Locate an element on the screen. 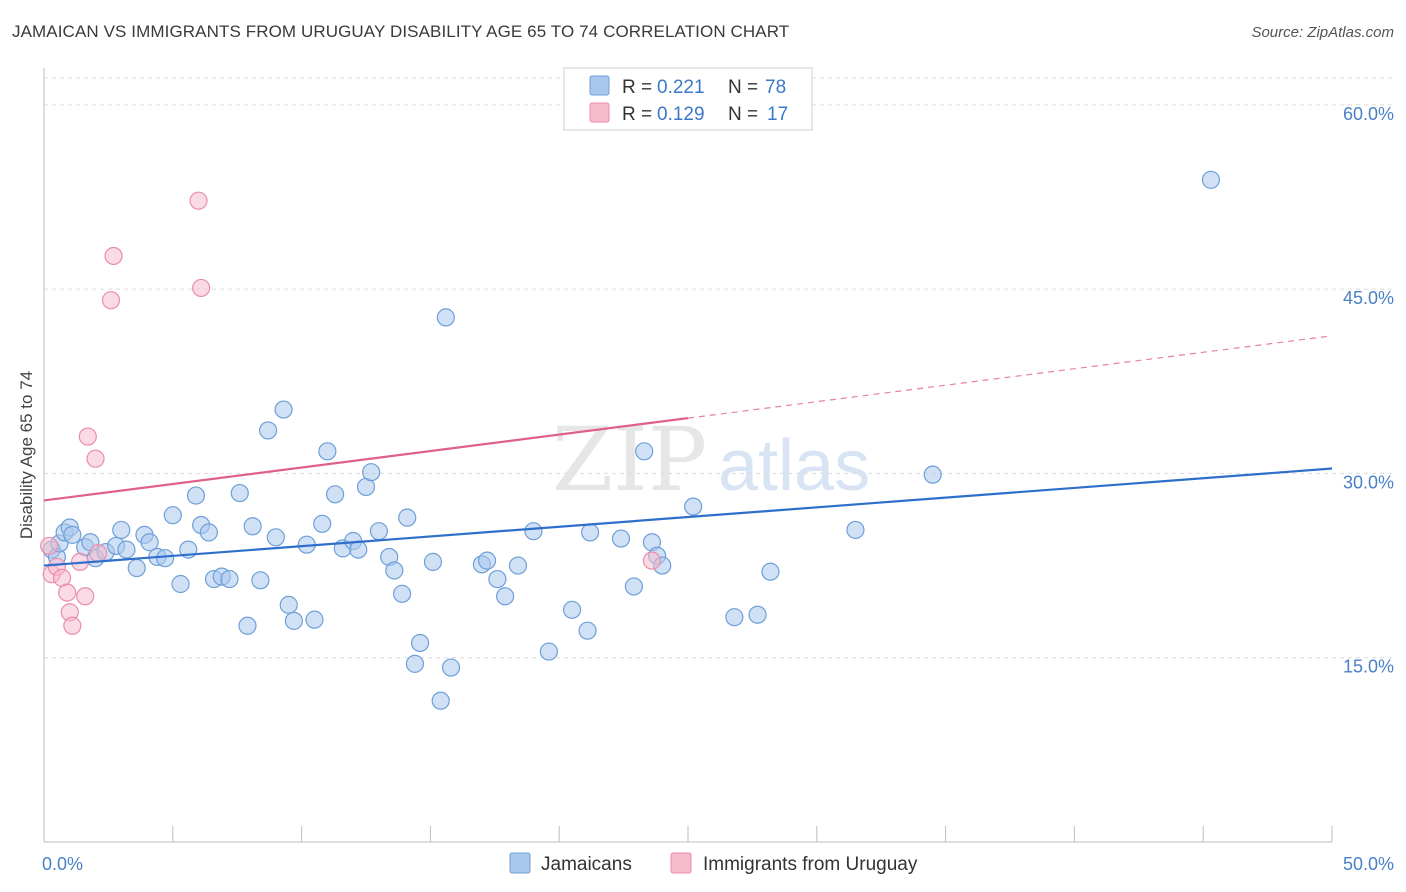 This screenshot has height=892, width=1406. bottom-legend: Jamaicans Immigrants from Uruguay is located at coordinates (713, 863).